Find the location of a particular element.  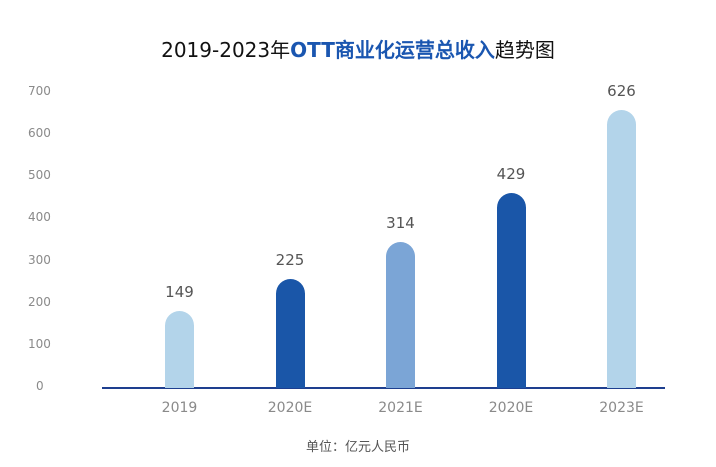

x-tick-label: 2019 is located at coordinates (179, 408).